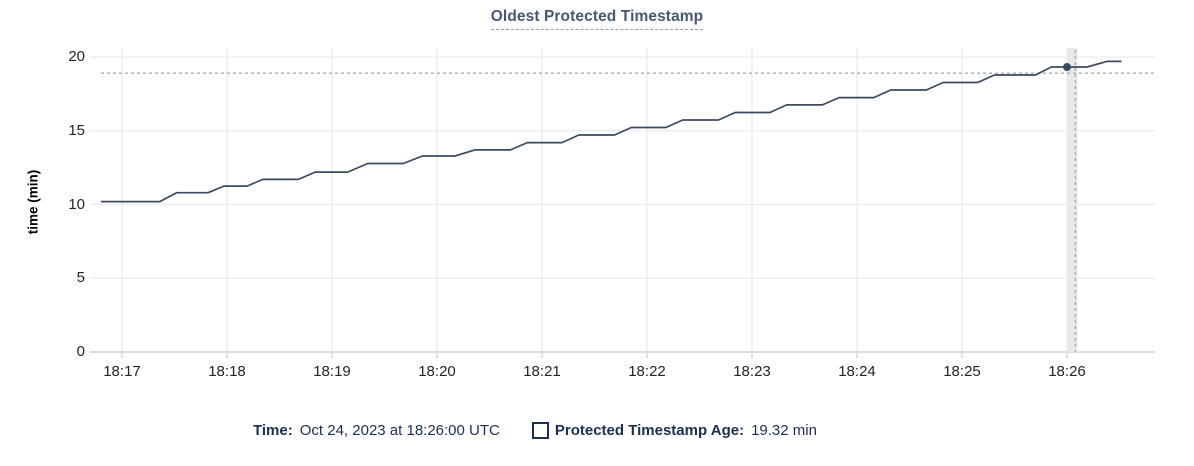 This screenshot has height=466, width=1194. I want to click on x-tick-label: 18:25, so click(962, 371).